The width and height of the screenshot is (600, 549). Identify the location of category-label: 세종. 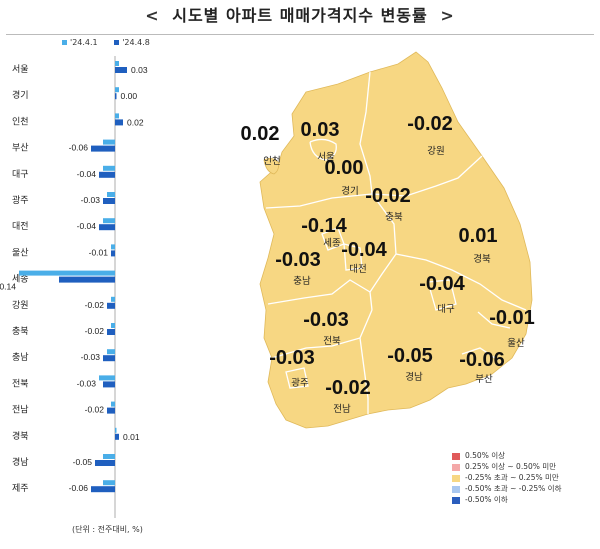
(20, 279).